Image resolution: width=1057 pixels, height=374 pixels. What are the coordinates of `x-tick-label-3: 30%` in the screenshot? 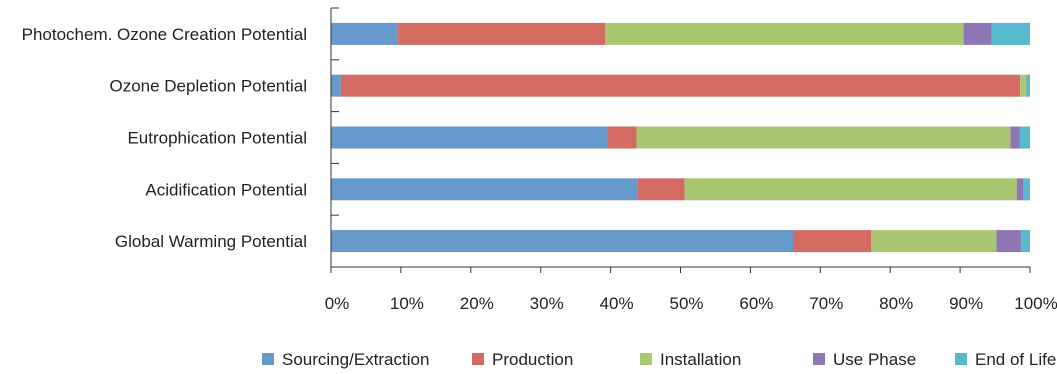 It's located at (547, 303).